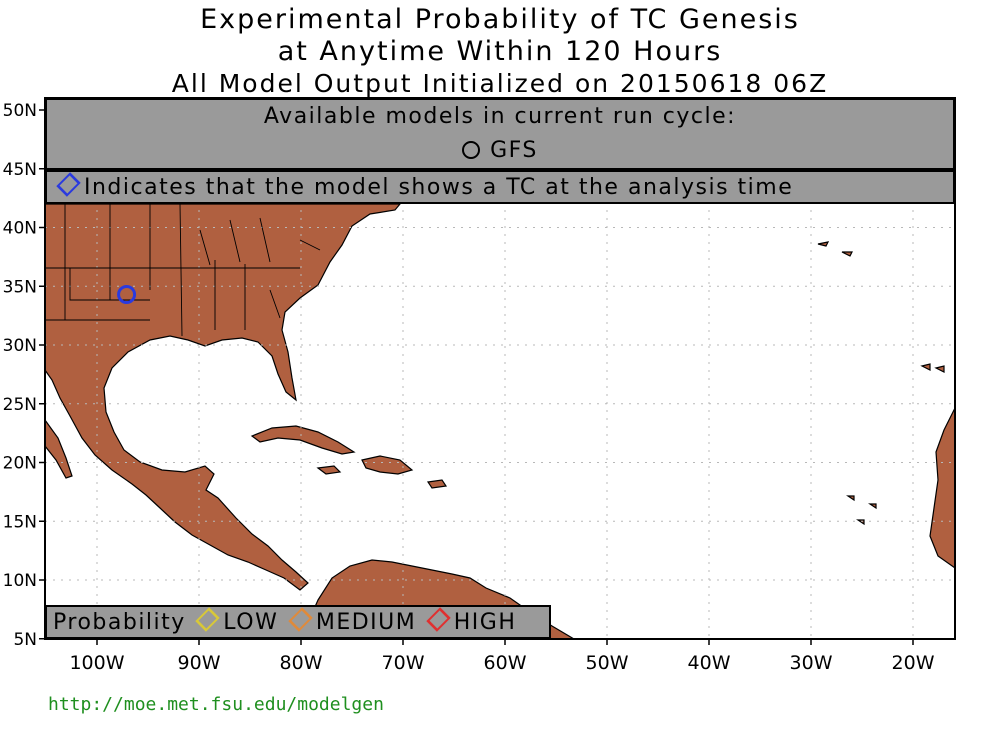 This screenshot has height=750, width=1000. Describe the element at coordinates (403, 663) in the screenshot. I see `lon-label: 70W` at that location.